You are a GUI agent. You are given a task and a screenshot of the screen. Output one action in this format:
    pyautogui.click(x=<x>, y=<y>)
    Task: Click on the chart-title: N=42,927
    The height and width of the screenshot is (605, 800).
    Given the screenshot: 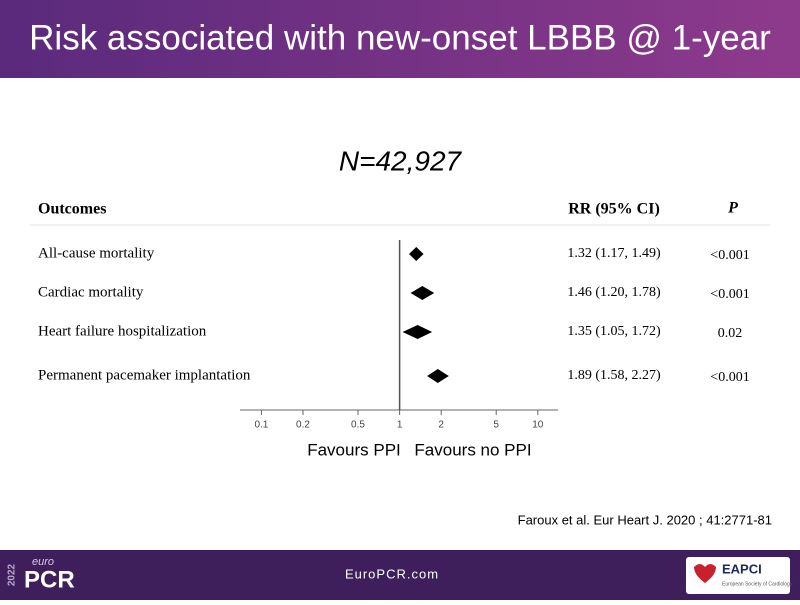 What is the action you would take?
    pyautogui.click(x=401, y=160)
    